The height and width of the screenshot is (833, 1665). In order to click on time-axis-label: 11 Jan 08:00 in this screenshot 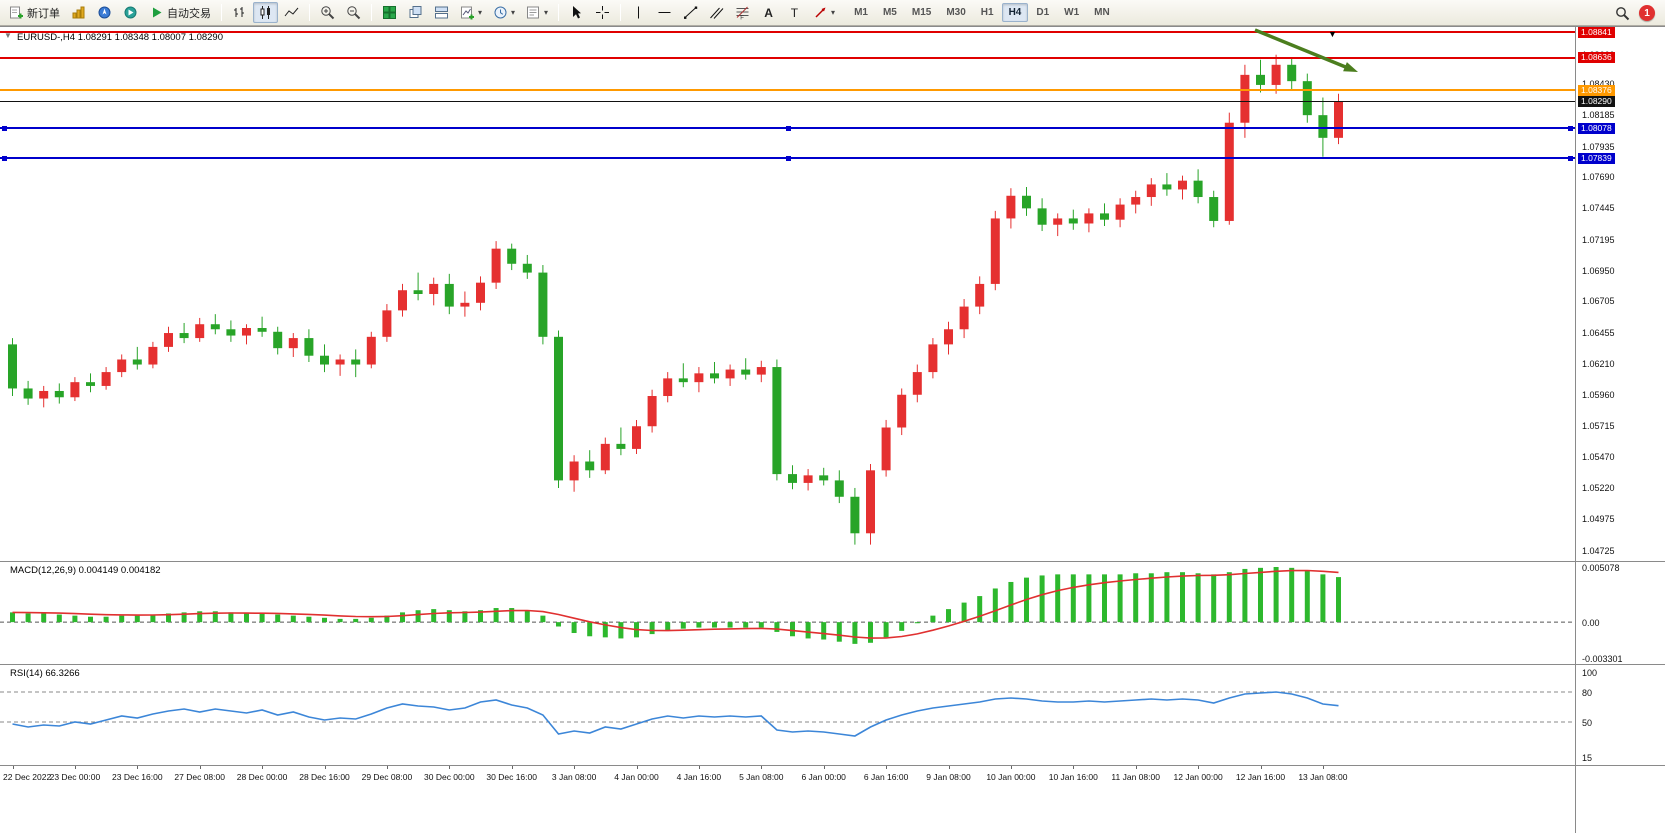, I will do `click(1135, 777)`.